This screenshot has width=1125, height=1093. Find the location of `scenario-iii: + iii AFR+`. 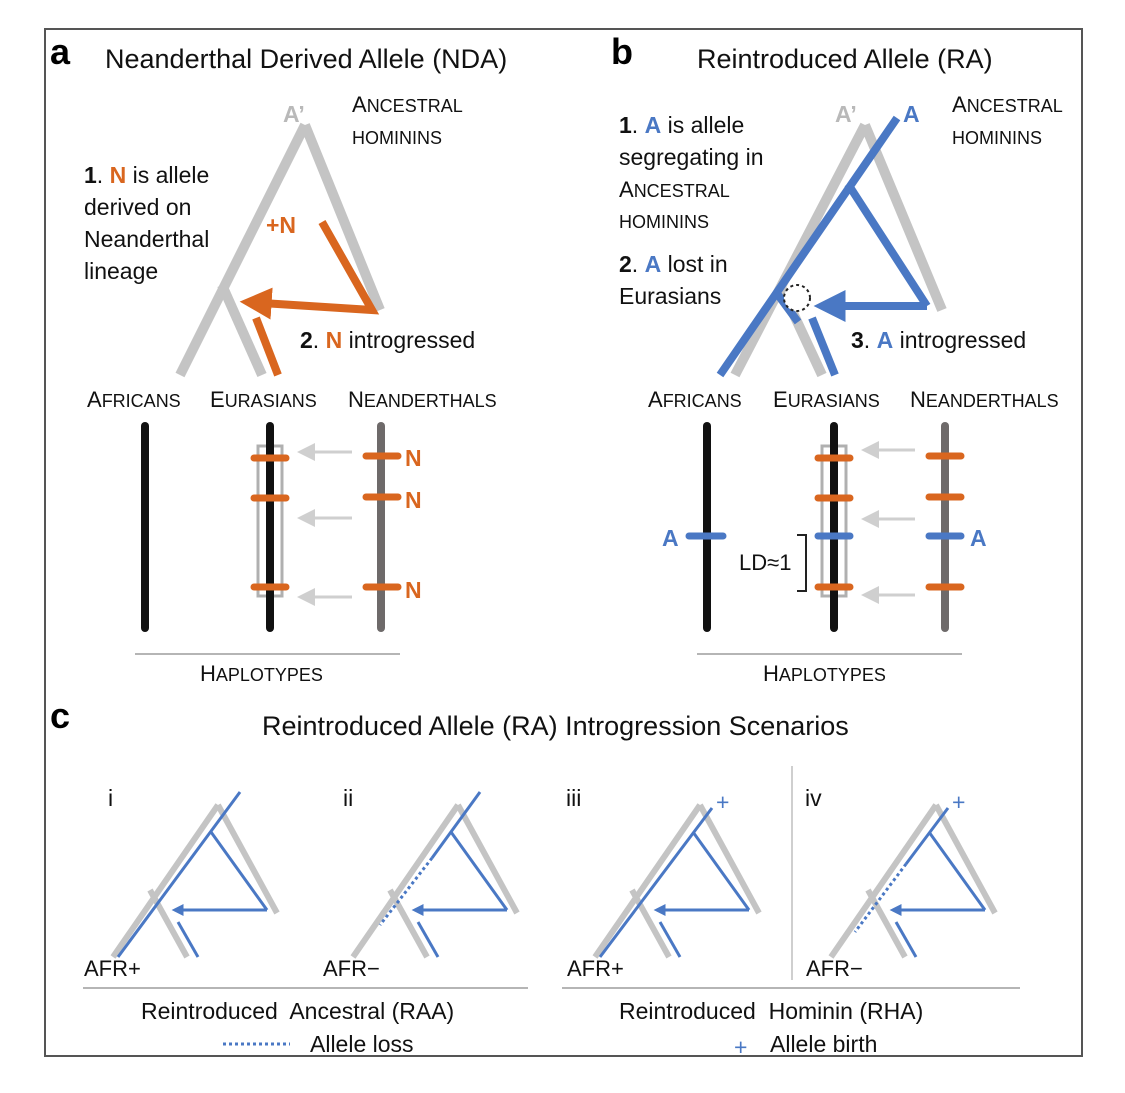

scenario-iii: + iii AFR+ is located at coordinates (664, 883).